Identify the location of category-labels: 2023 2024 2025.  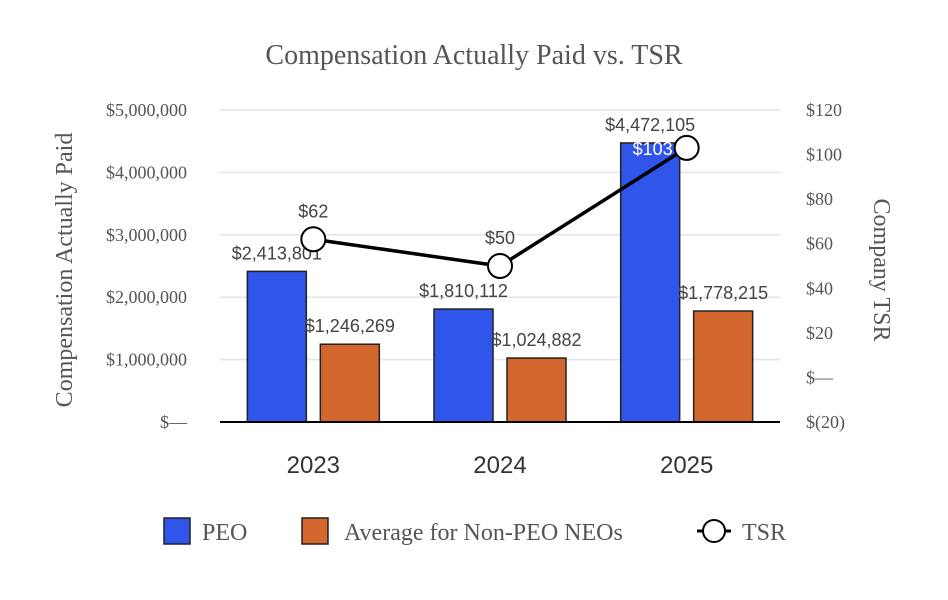
(500, 465).